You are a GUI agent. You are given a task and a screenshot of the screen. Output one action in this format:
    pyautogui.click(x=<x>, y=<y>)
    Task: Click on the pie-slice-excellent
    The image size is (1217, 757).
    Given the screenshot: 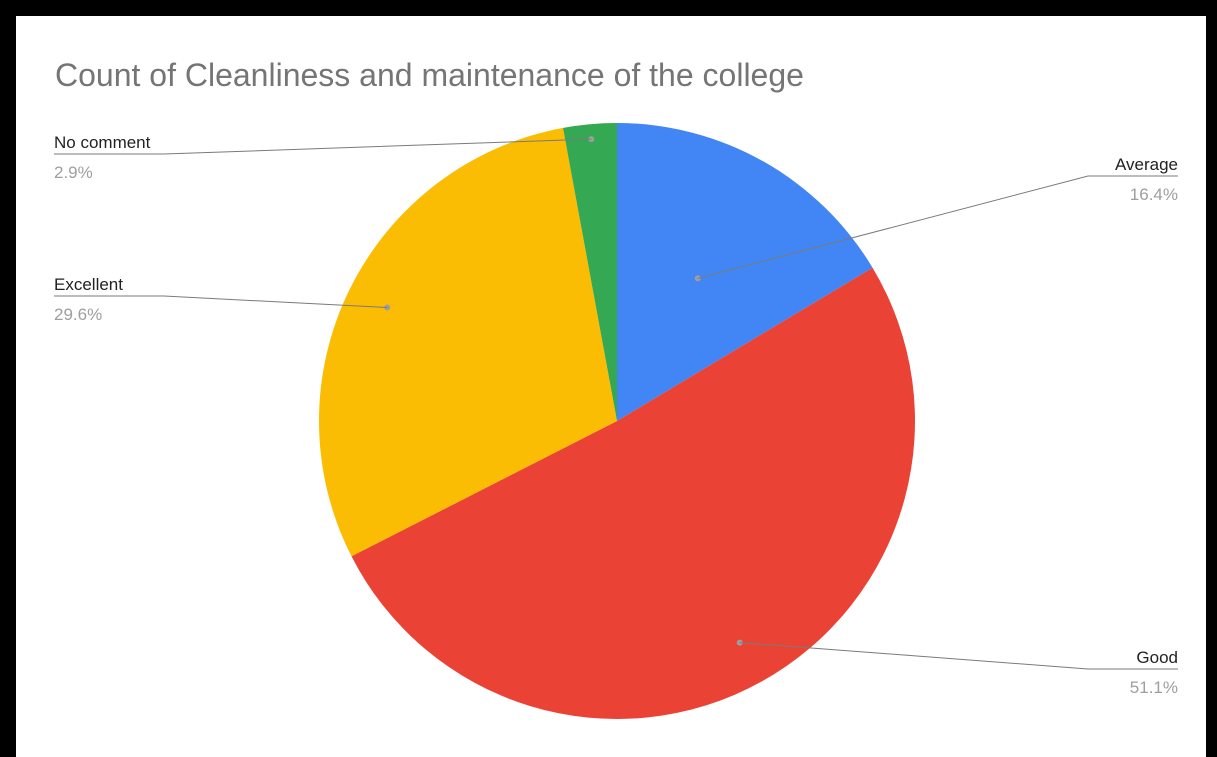 What is the action you would take?
    pyautogui.click(x=467, y=342)
    